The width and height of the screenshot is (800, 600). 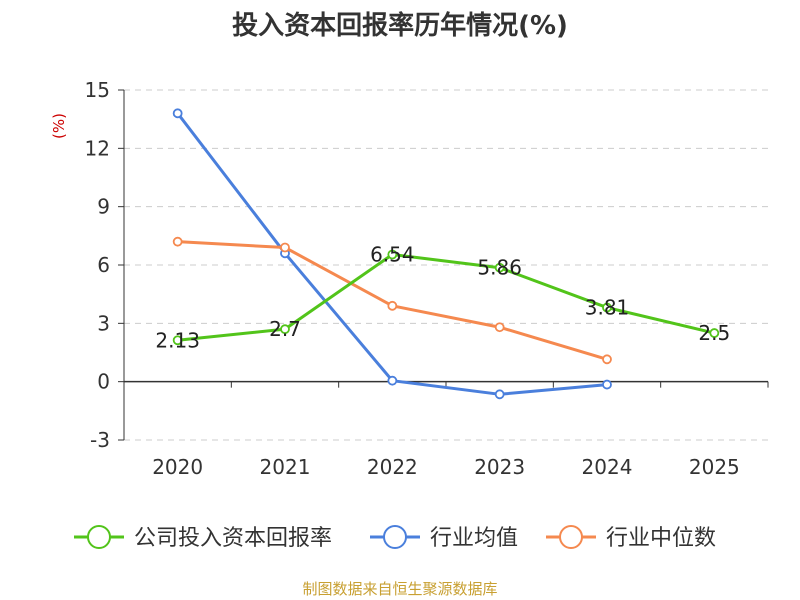 I want to click on x-tick-label: 2023, so click(x=499, y=467).